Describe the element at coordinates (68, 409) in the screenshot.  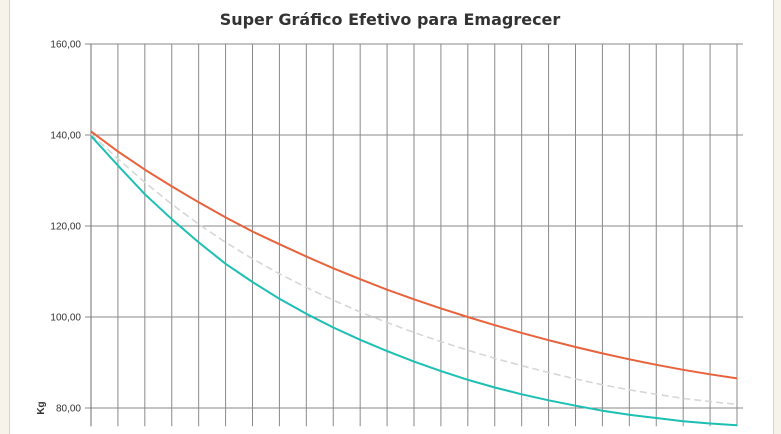
I see `y-tick-label: 80,00` at that location.